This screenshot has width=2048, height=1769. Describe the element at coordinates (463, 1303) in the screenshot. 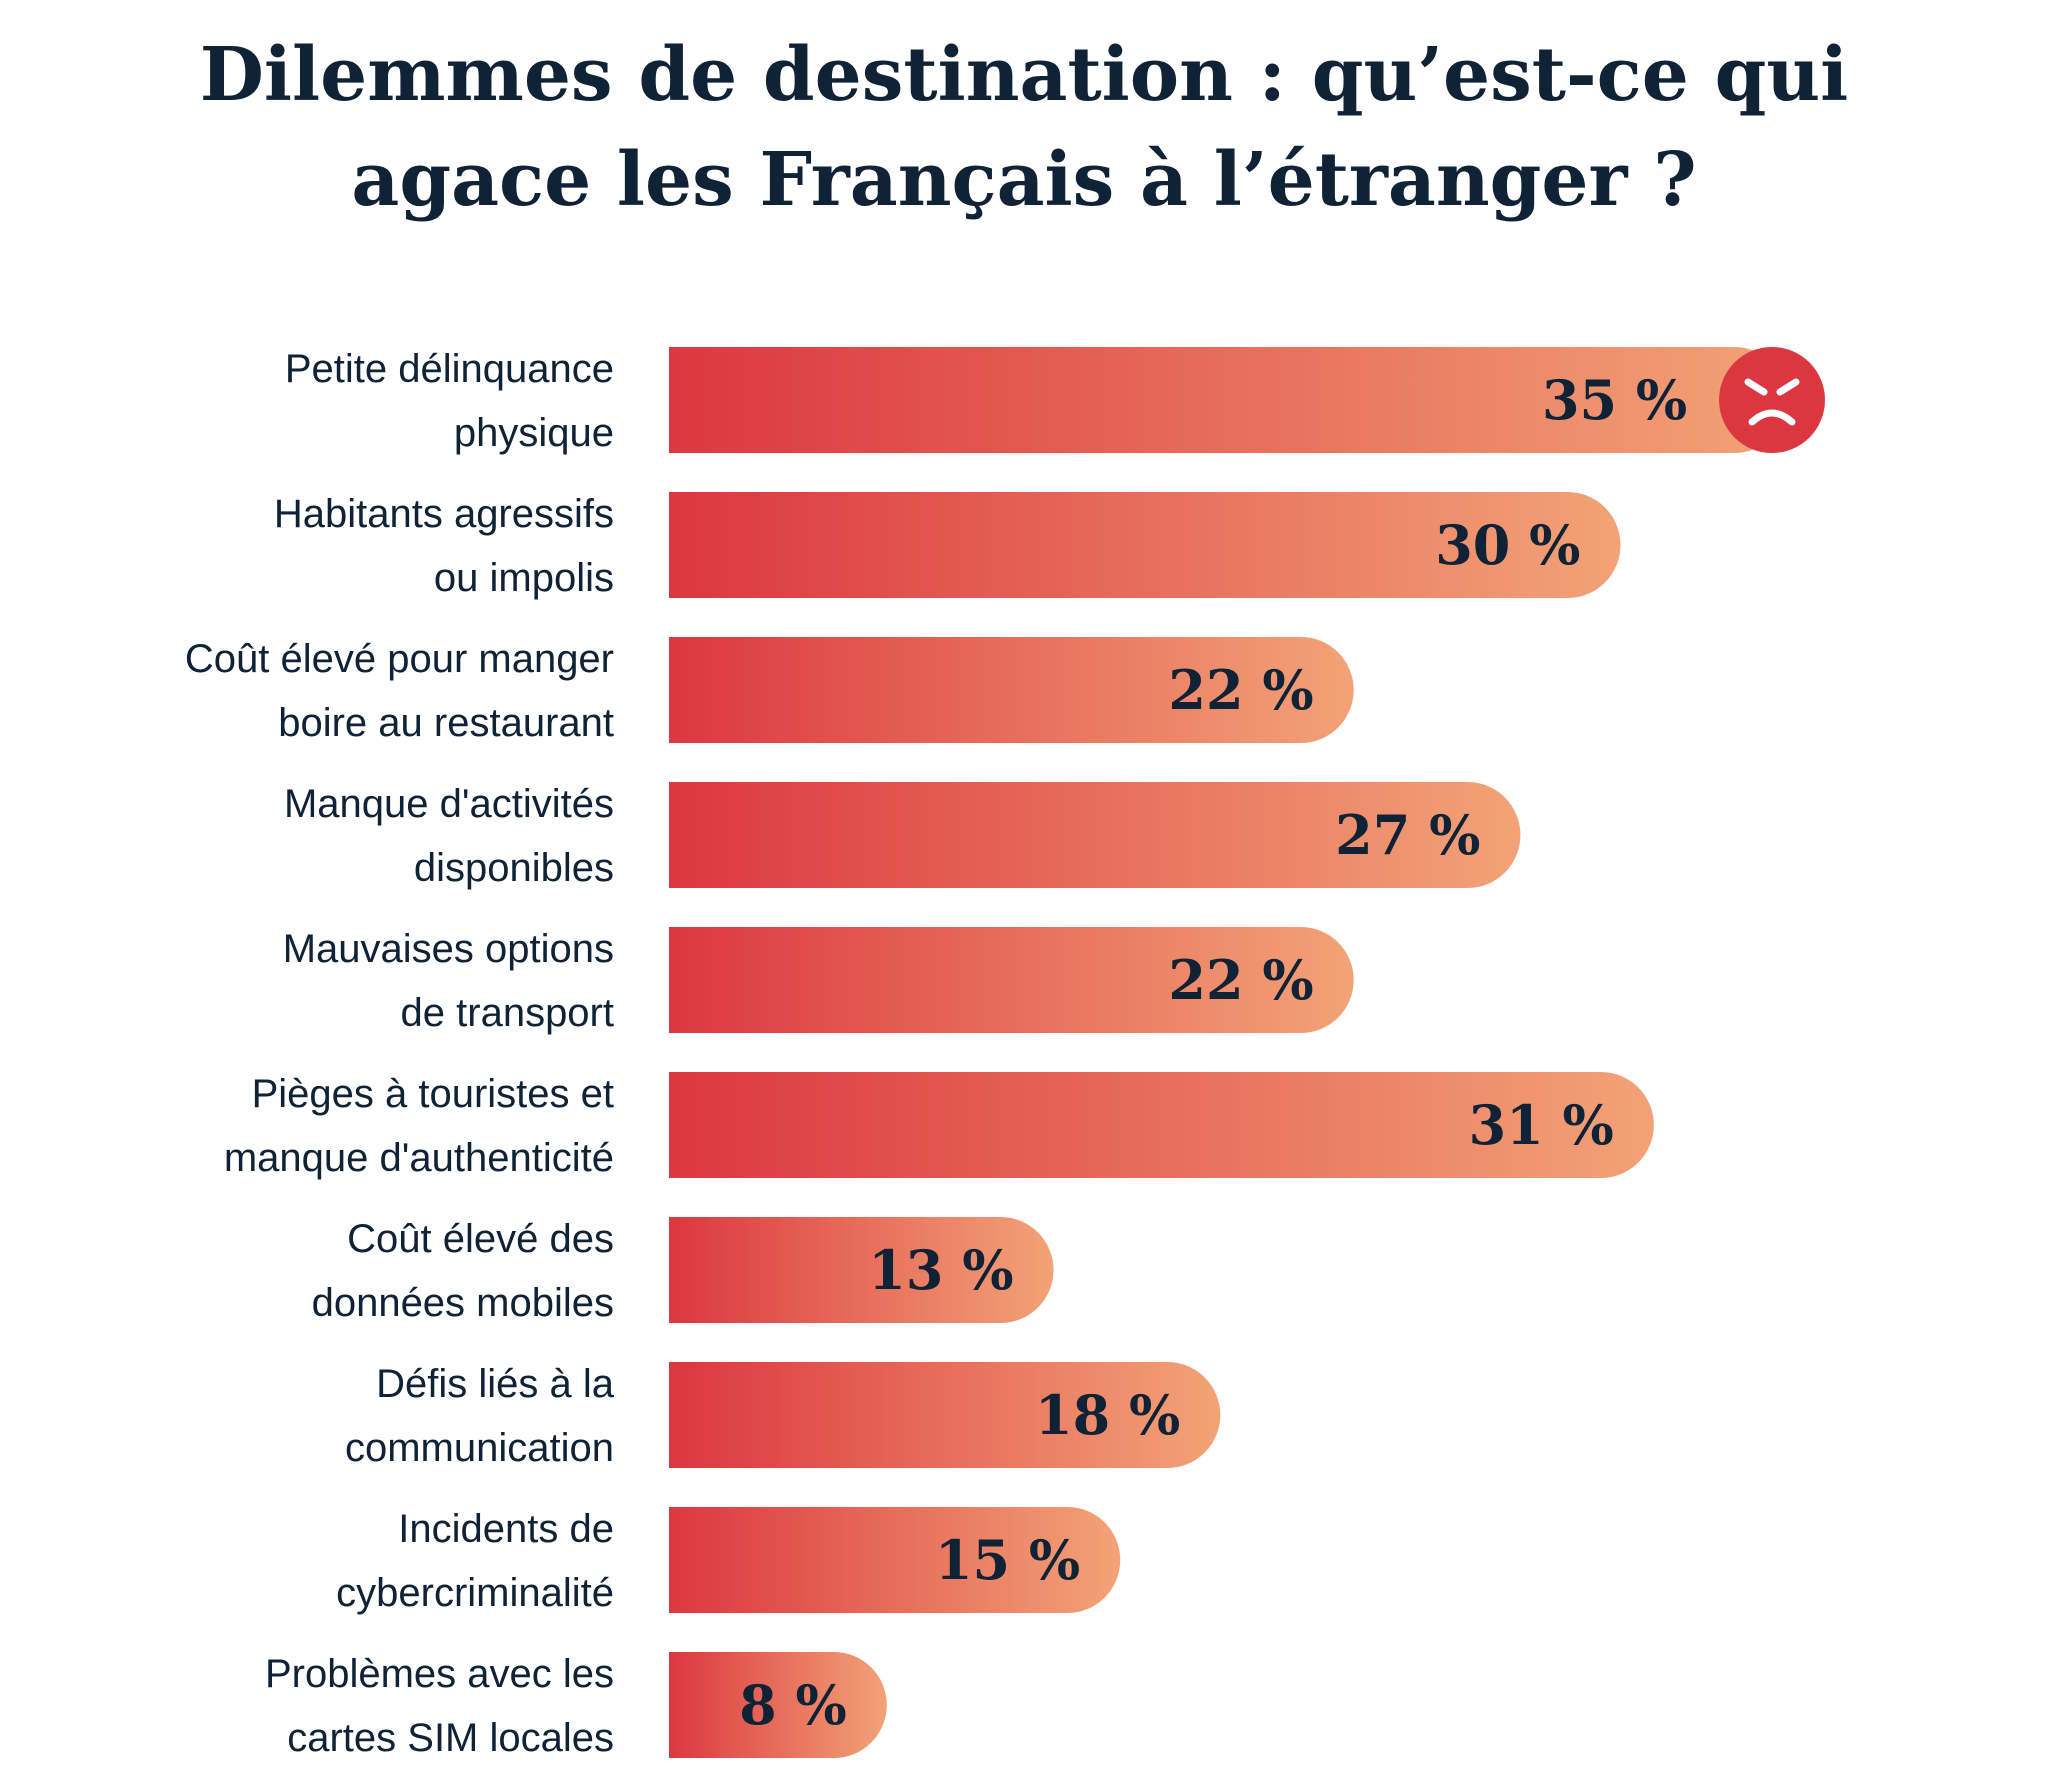

I see `category-label: données mobiles` at that location.